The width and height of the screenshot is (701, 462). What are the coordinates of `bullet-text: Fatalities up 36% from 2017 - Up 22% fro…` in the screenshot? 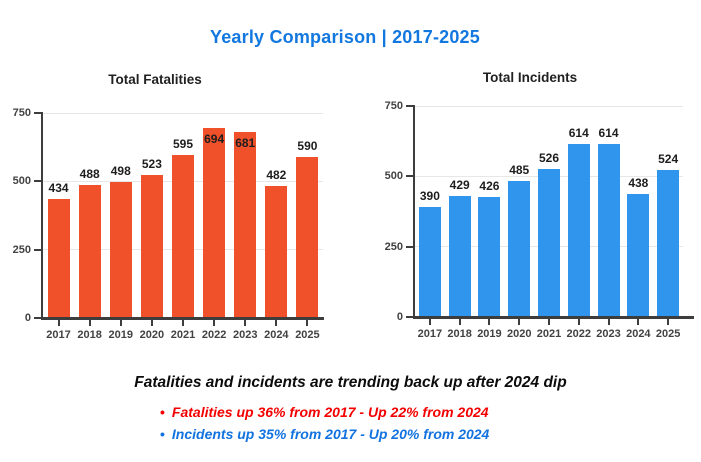 It's located at (330, 412).